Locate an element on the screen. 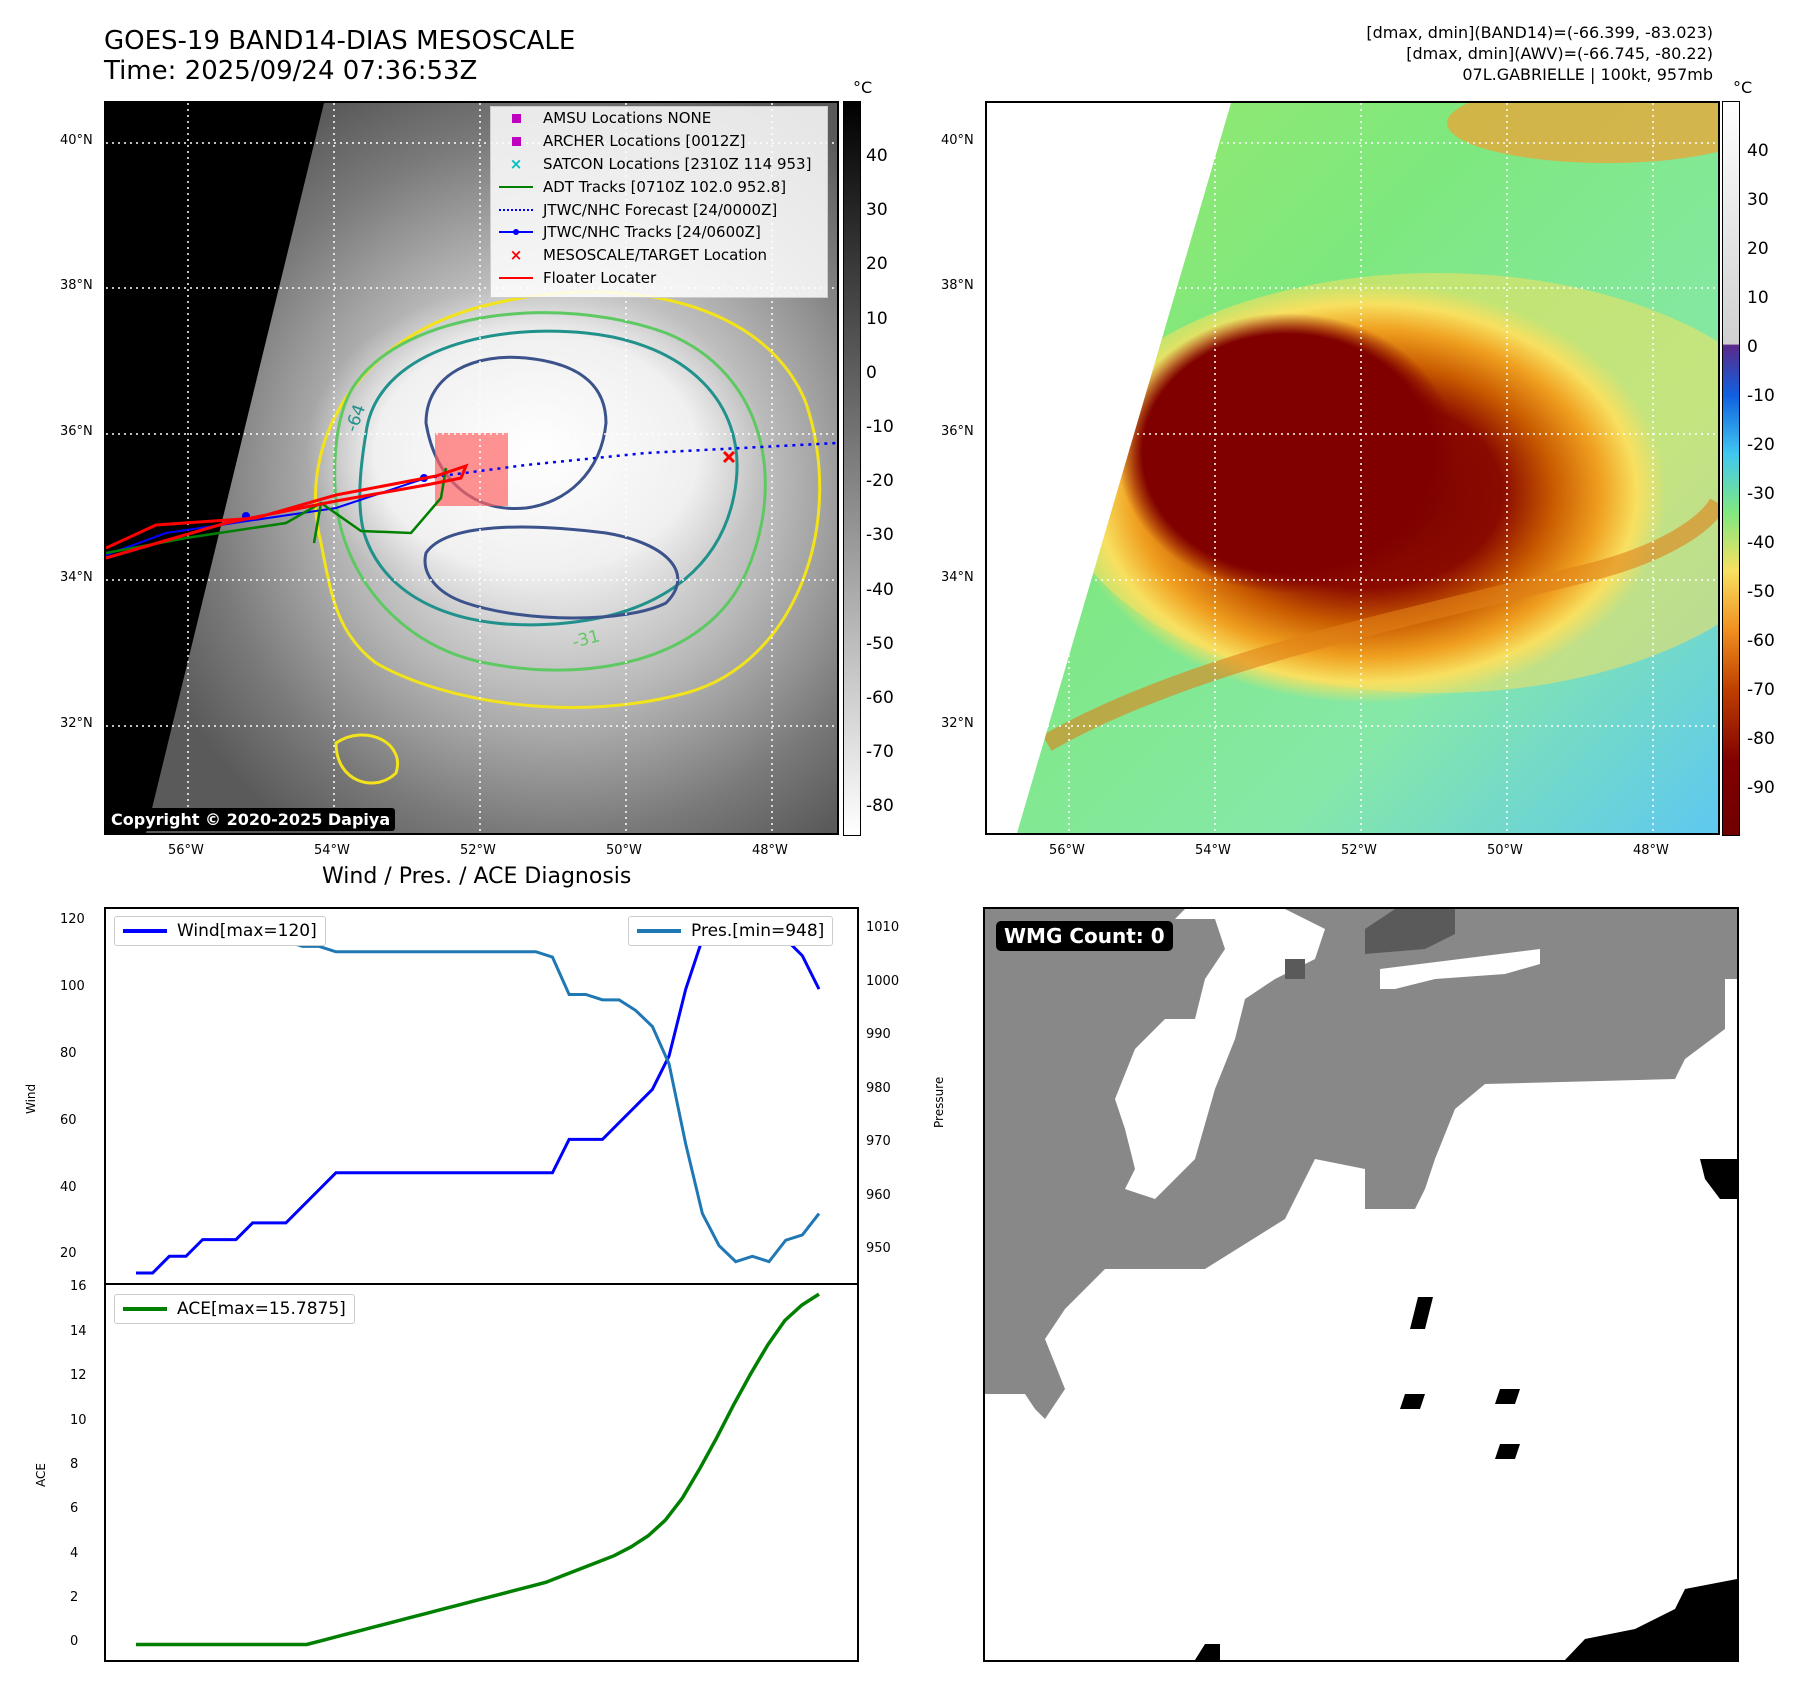 The height and width of the screenshot is (1690, 1797). ace-tick: 10 is located at coordinates (78, 1420).